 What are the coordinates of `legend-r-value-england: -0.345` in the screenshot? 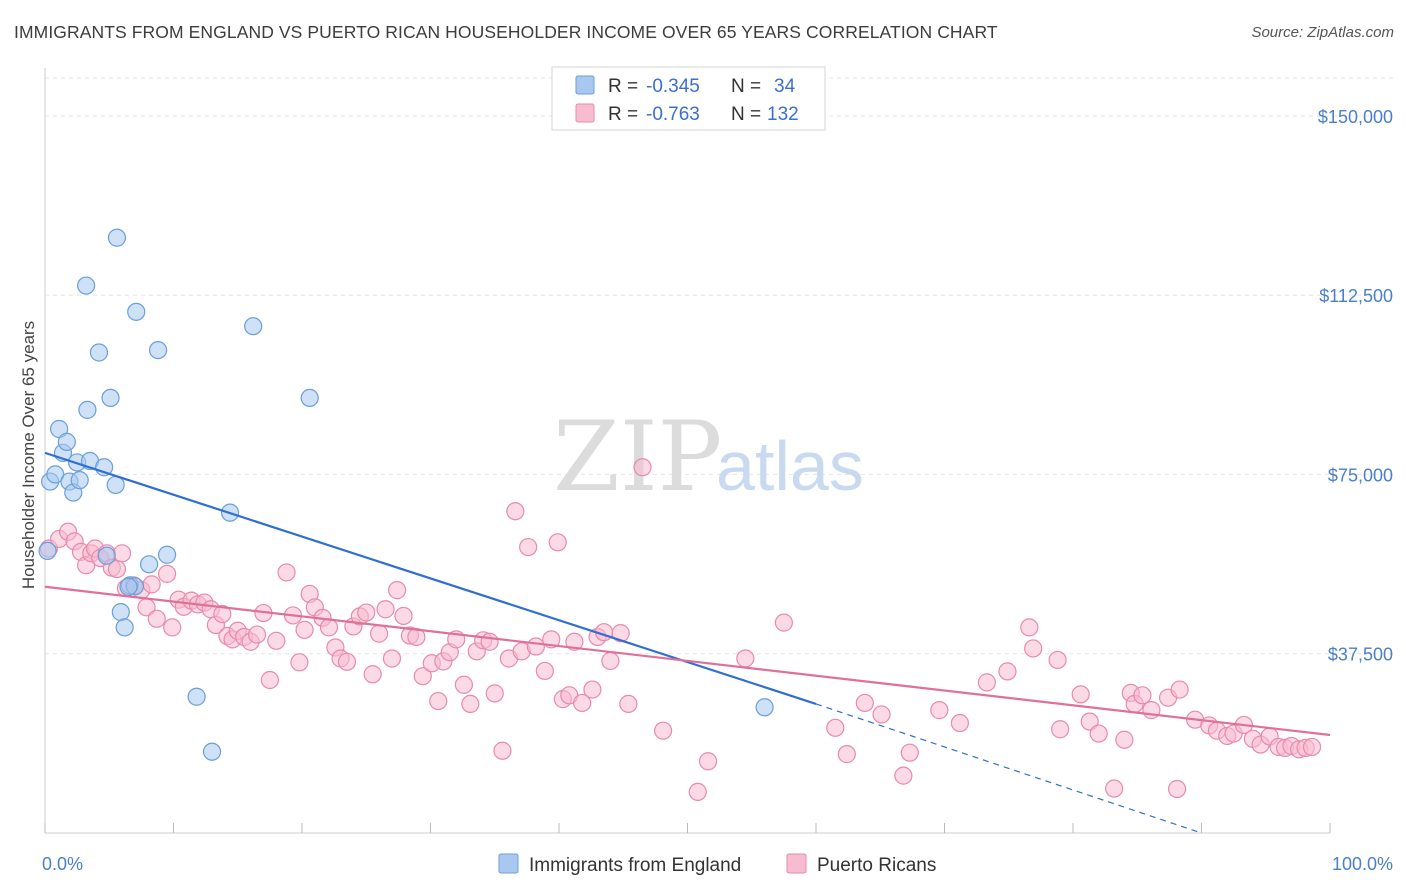 It's located at (673, 86).